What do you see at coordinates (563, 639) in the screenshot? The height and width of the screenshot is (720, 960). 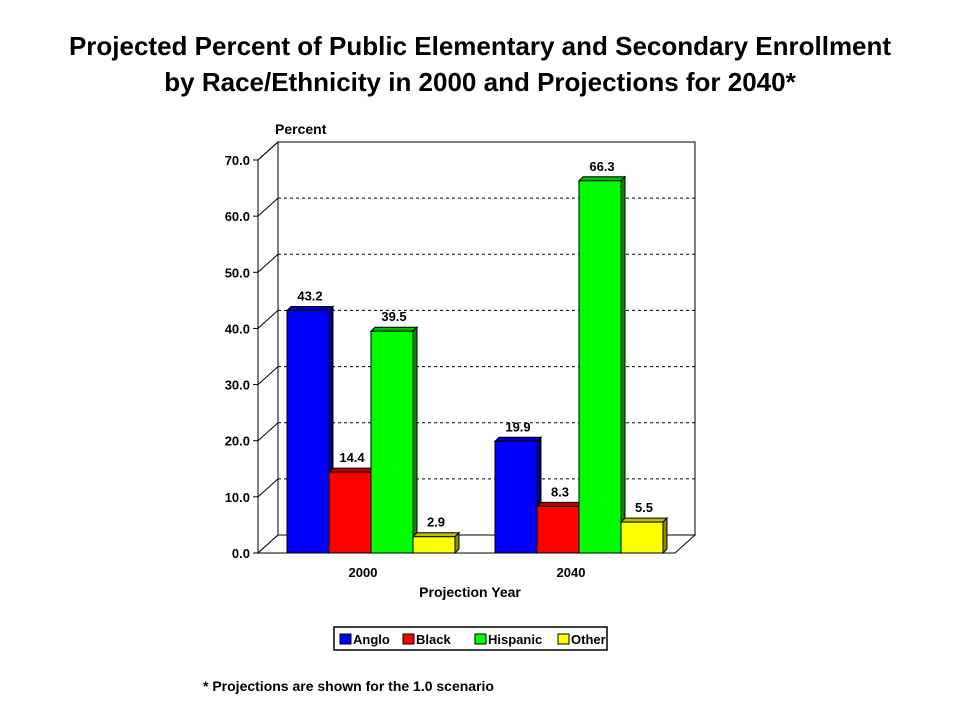 I see `legend-swatch-other` at bounding box center [563, 639].